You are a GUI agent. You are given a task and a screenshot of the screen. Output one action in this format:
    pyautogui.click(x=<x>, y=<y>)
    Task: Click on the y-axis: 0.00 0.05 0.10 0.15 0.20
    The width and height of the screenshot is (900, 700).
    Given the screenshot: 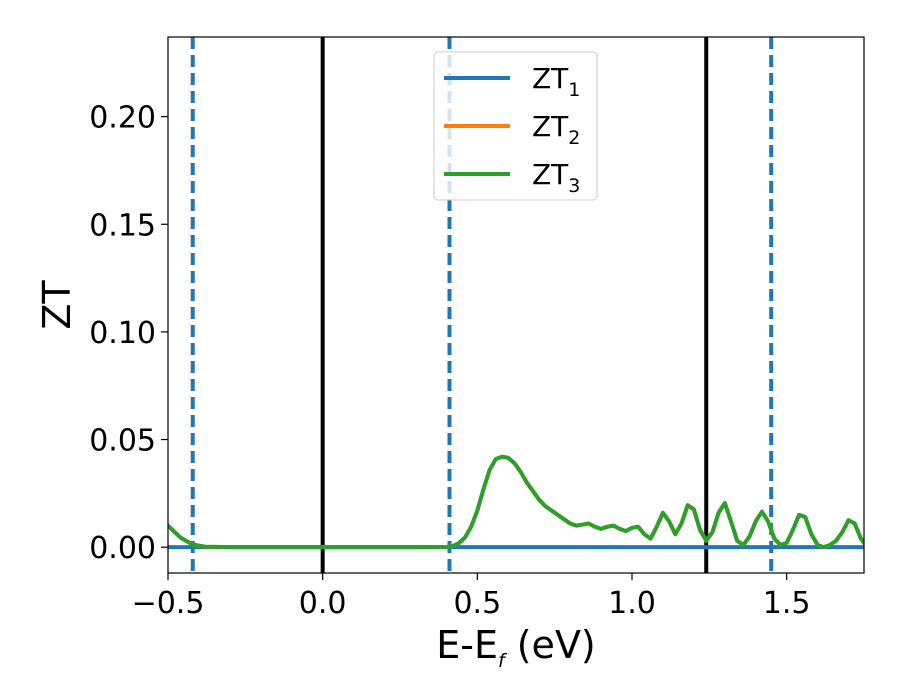 What is the action you would take?
    pyautogui.click(x=128, y=333)
    